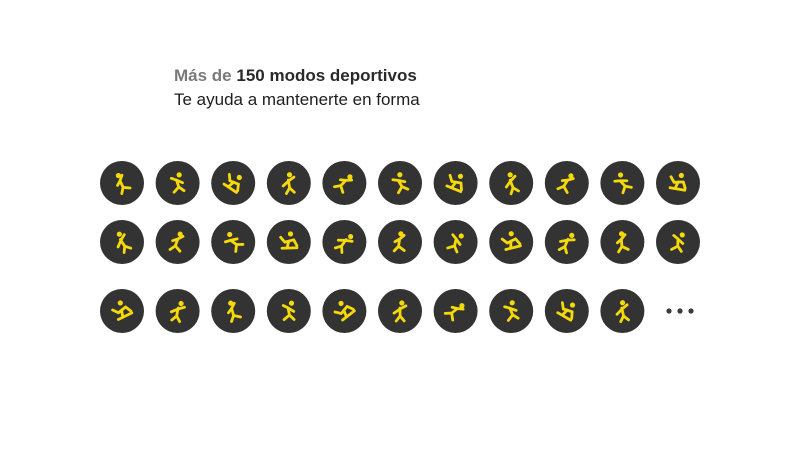 The image size is (800, 456). I want to click on subtitle: Te ayuda a mantenerte en forma, so click(297, 99).